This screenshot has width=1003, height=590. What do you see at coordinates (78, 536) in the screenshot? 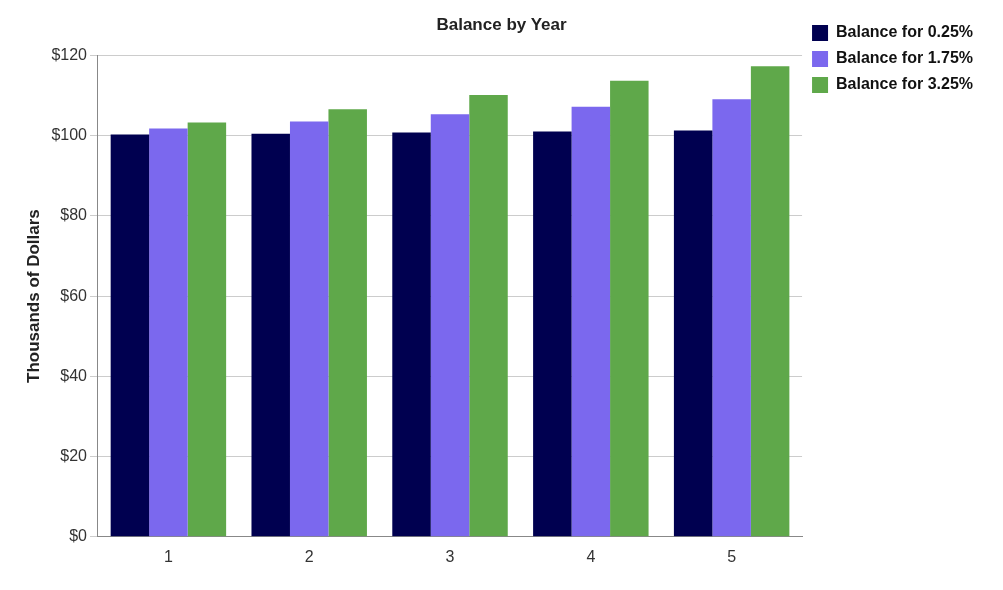
I see `y-tick-label: $0` at bounding box center [78, 536].